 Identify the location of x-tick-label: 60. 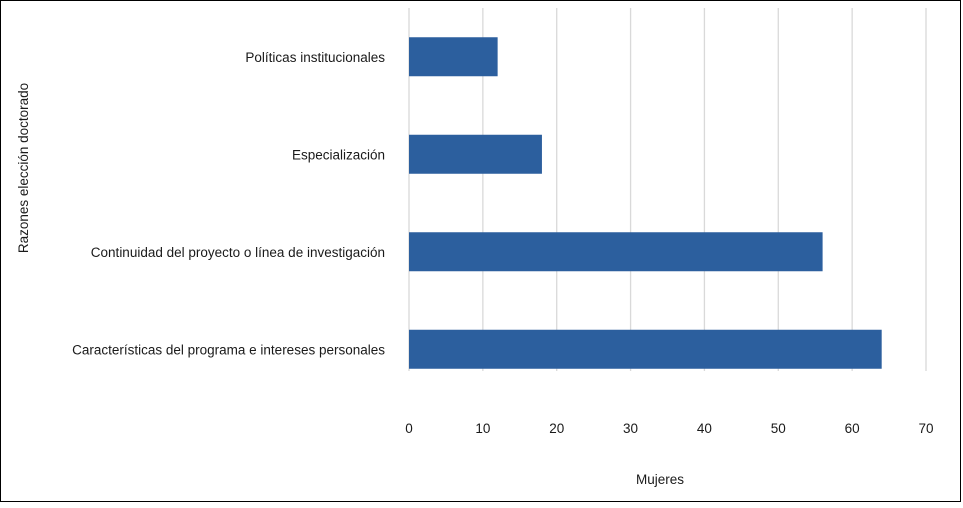
(852, 428).